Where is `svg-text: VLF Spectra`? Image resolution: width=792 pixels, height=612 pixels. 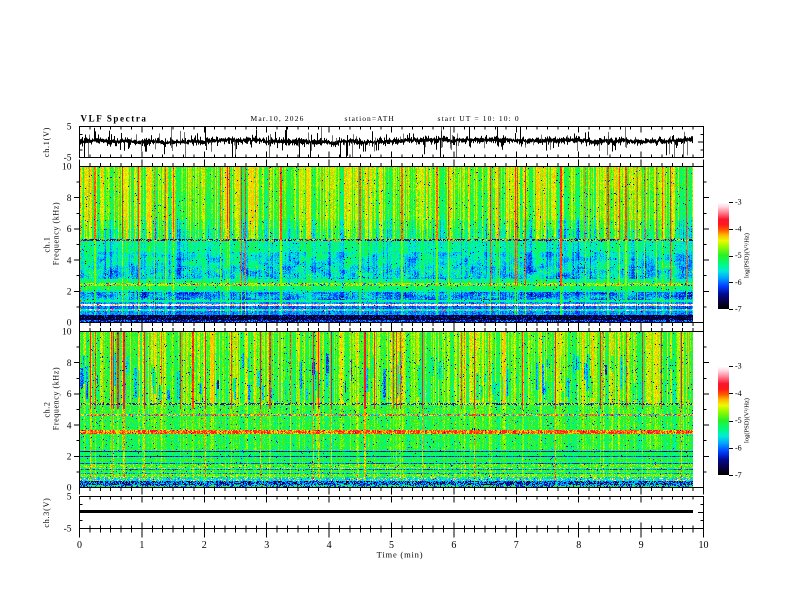
svg-text: VLF Spectra is located at coordinates (114, 119).